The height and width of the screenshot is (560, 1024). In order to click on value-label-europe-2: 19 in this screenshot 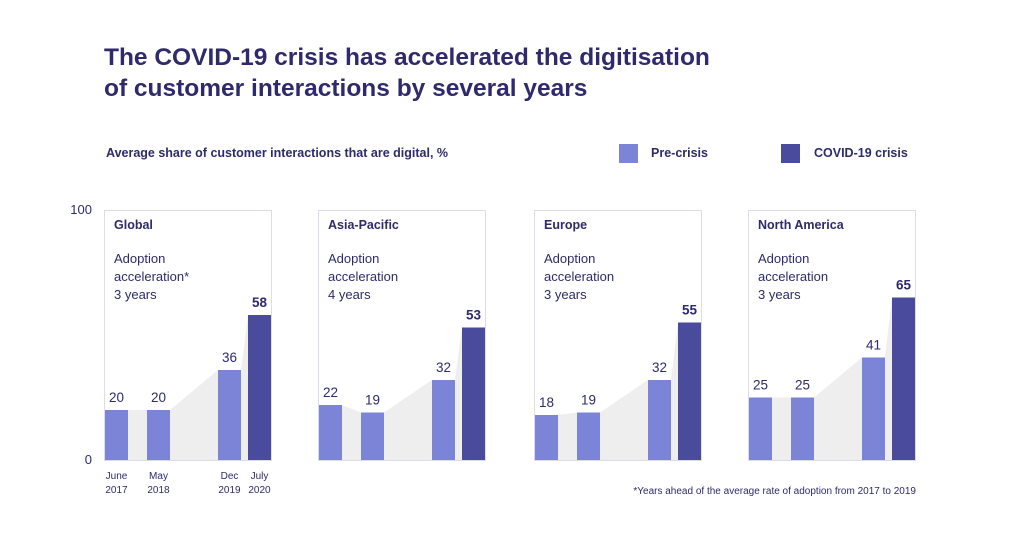, I will do `click(588, 400)`.